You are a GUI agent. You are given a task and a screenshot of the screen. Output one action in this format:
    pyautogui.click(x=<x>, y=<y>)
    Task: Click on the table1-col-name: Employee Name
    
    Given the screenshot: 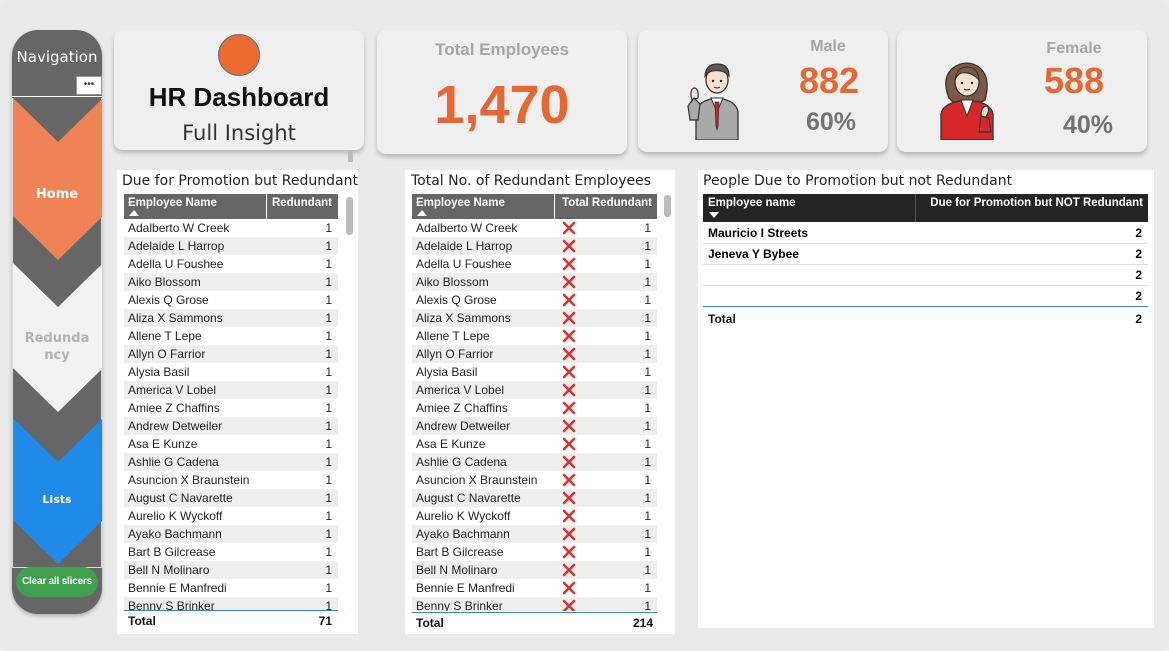 What is the action you would take?
    pyautogui.click(x=172, y=203)
    